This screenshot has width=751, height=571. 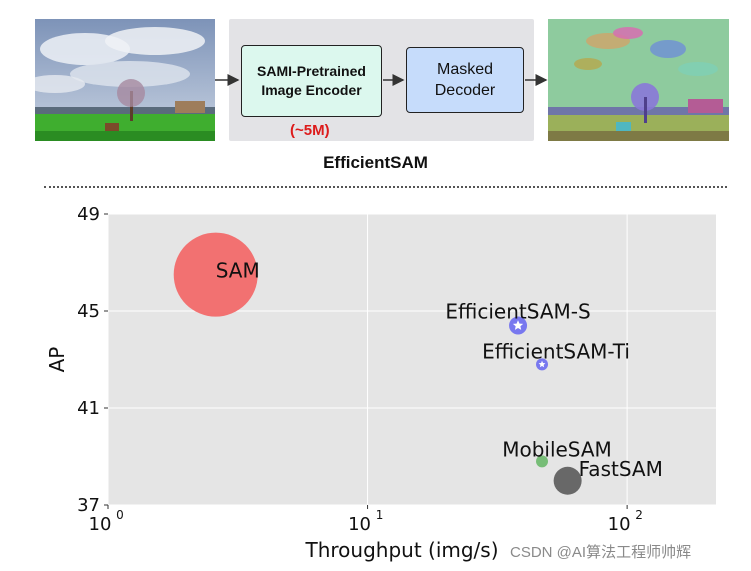 What do you see at coordinates (465, 80) in the screenshot?
I see `masked-decoder-box: Masked Decoder` at bounding box center [465, 80].